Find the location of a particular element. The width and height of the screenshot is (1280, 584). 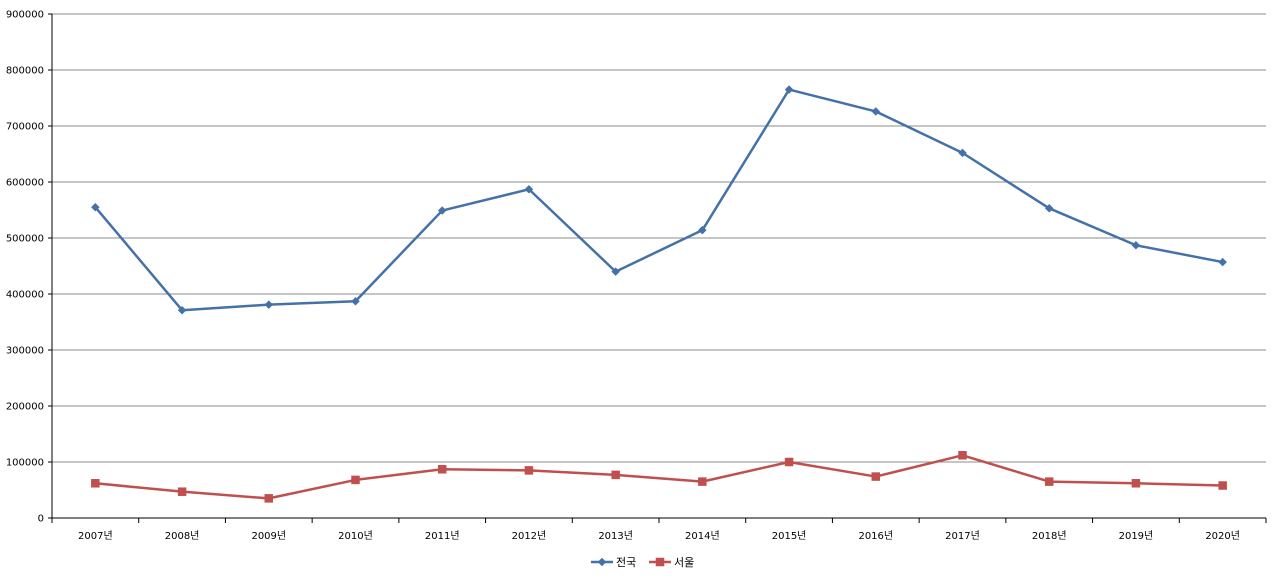

y-tick-label: 800000 is located at coordinates (25, 71).